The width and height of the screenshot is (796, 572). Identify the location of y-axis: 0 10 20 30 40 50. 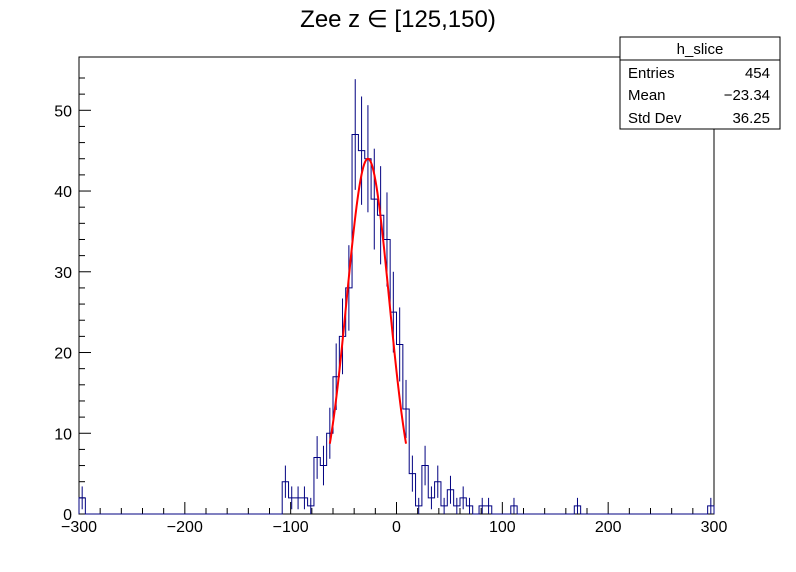
(72, 300).